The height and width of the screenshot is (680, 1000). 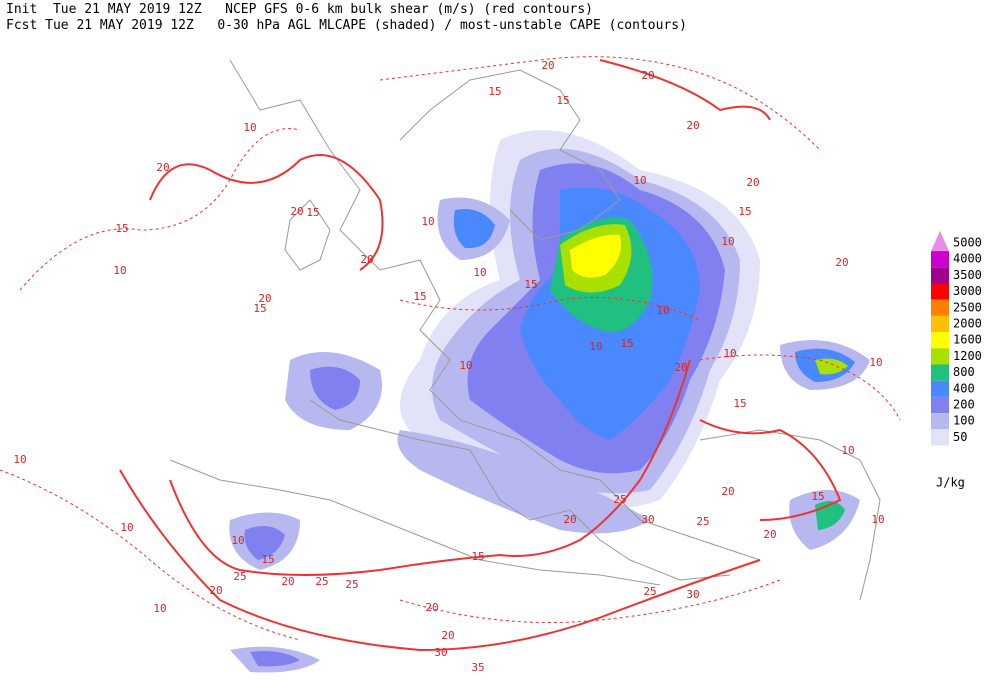 What do you see at coordinates (477, 667) in the screenshot?
I see `contour-label: 35` at bounding box center [477, 667].